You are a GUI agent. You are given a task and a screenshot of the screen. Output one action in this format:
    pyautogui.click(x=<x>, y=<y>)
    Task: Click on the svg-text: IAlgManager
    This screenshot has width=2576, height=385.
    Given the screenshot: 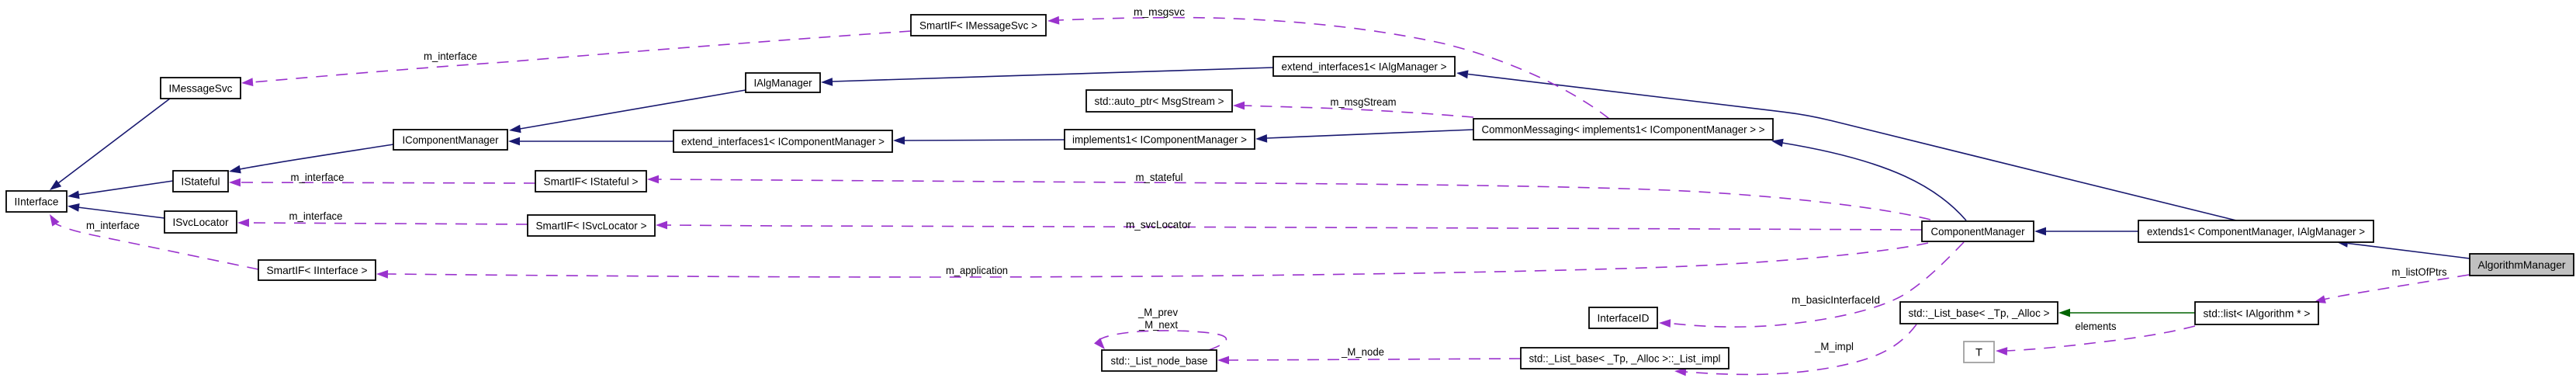 What is the action you would take?
    pyautogui.click(x=783, y=83)
    